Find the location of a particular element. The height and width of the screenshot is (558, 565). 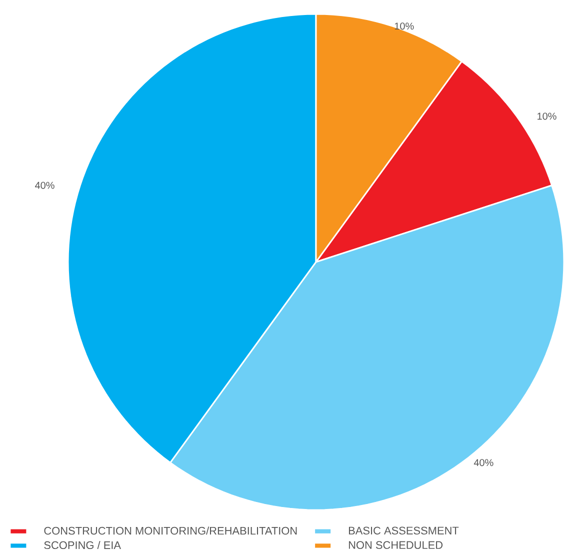

legend-label: SCOPING / EIA is located at coordinates (82, 545).